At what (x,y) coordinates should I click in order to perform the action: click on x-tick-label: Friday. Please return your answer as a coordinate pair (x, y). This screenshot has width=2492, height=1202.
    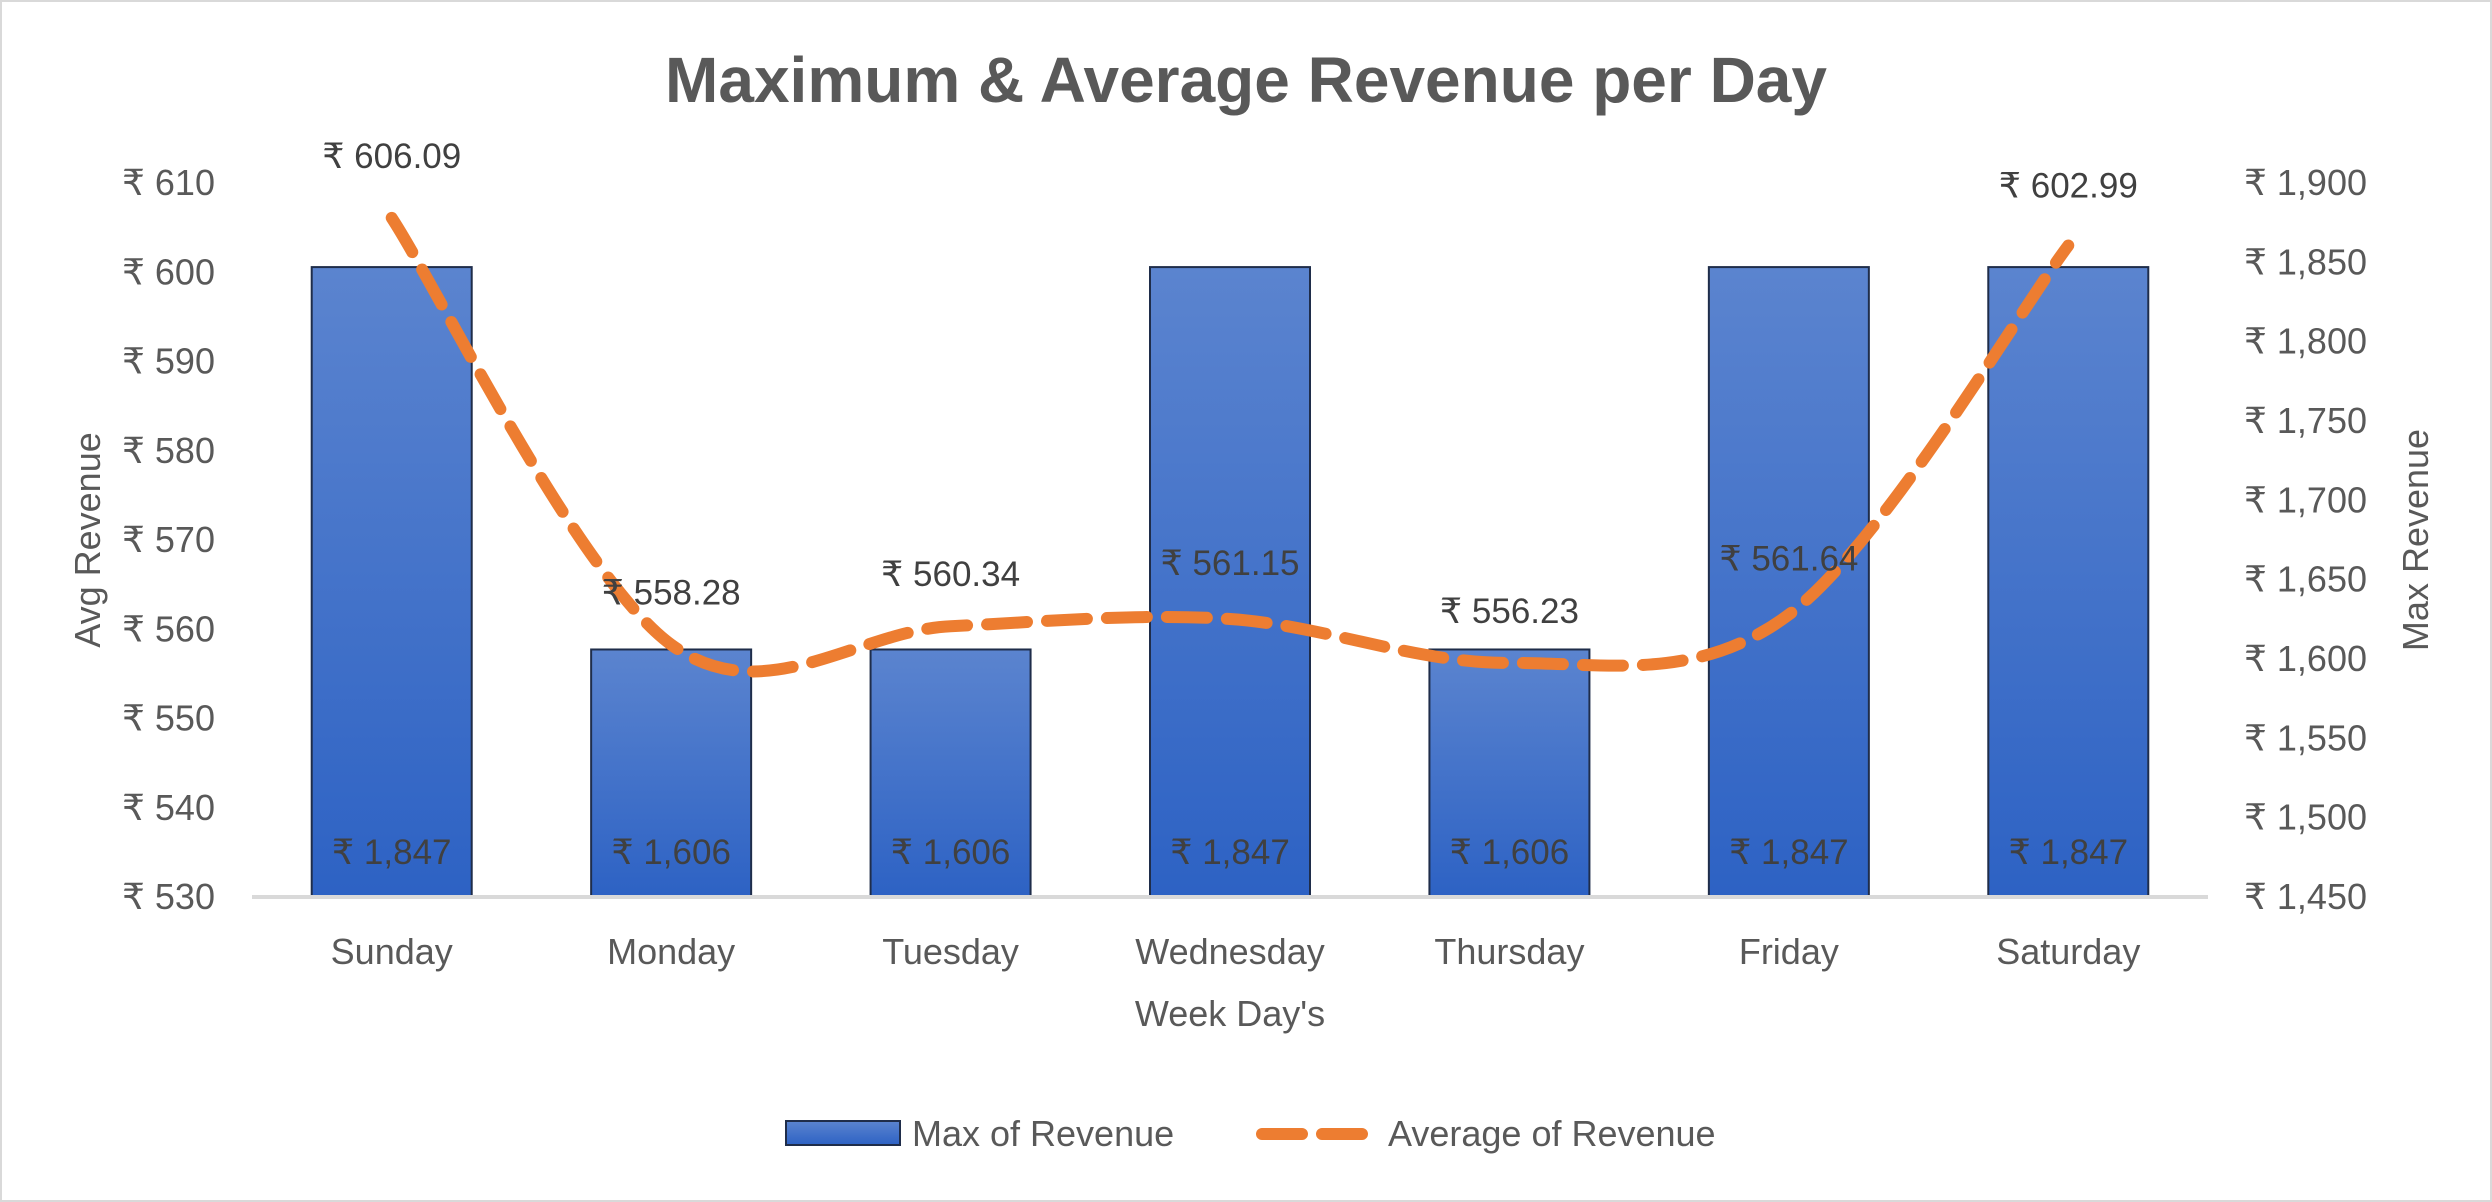
    Looking at the image, I should click on (1789, 951).